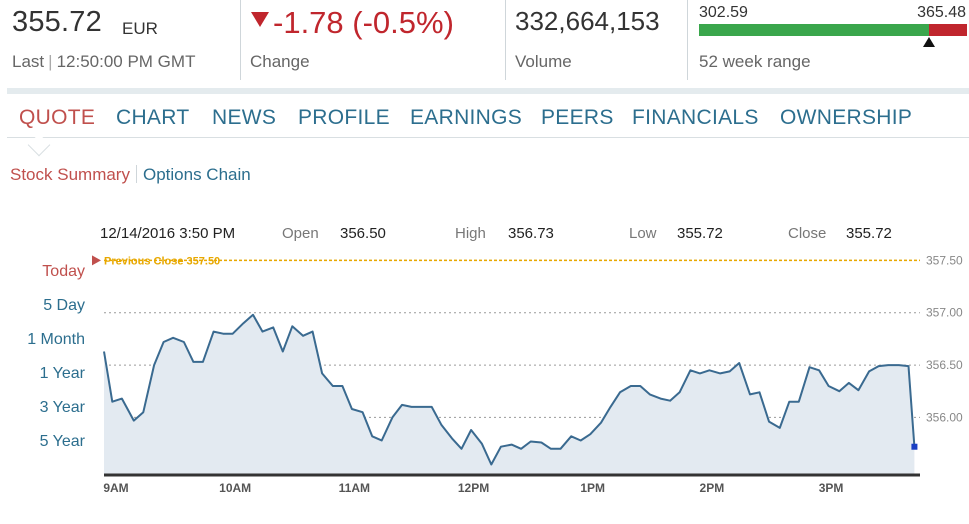 This screenshot has height=524, width=969. I want to click on volume-block: 332,664,153 Volume, so click(596, 40).